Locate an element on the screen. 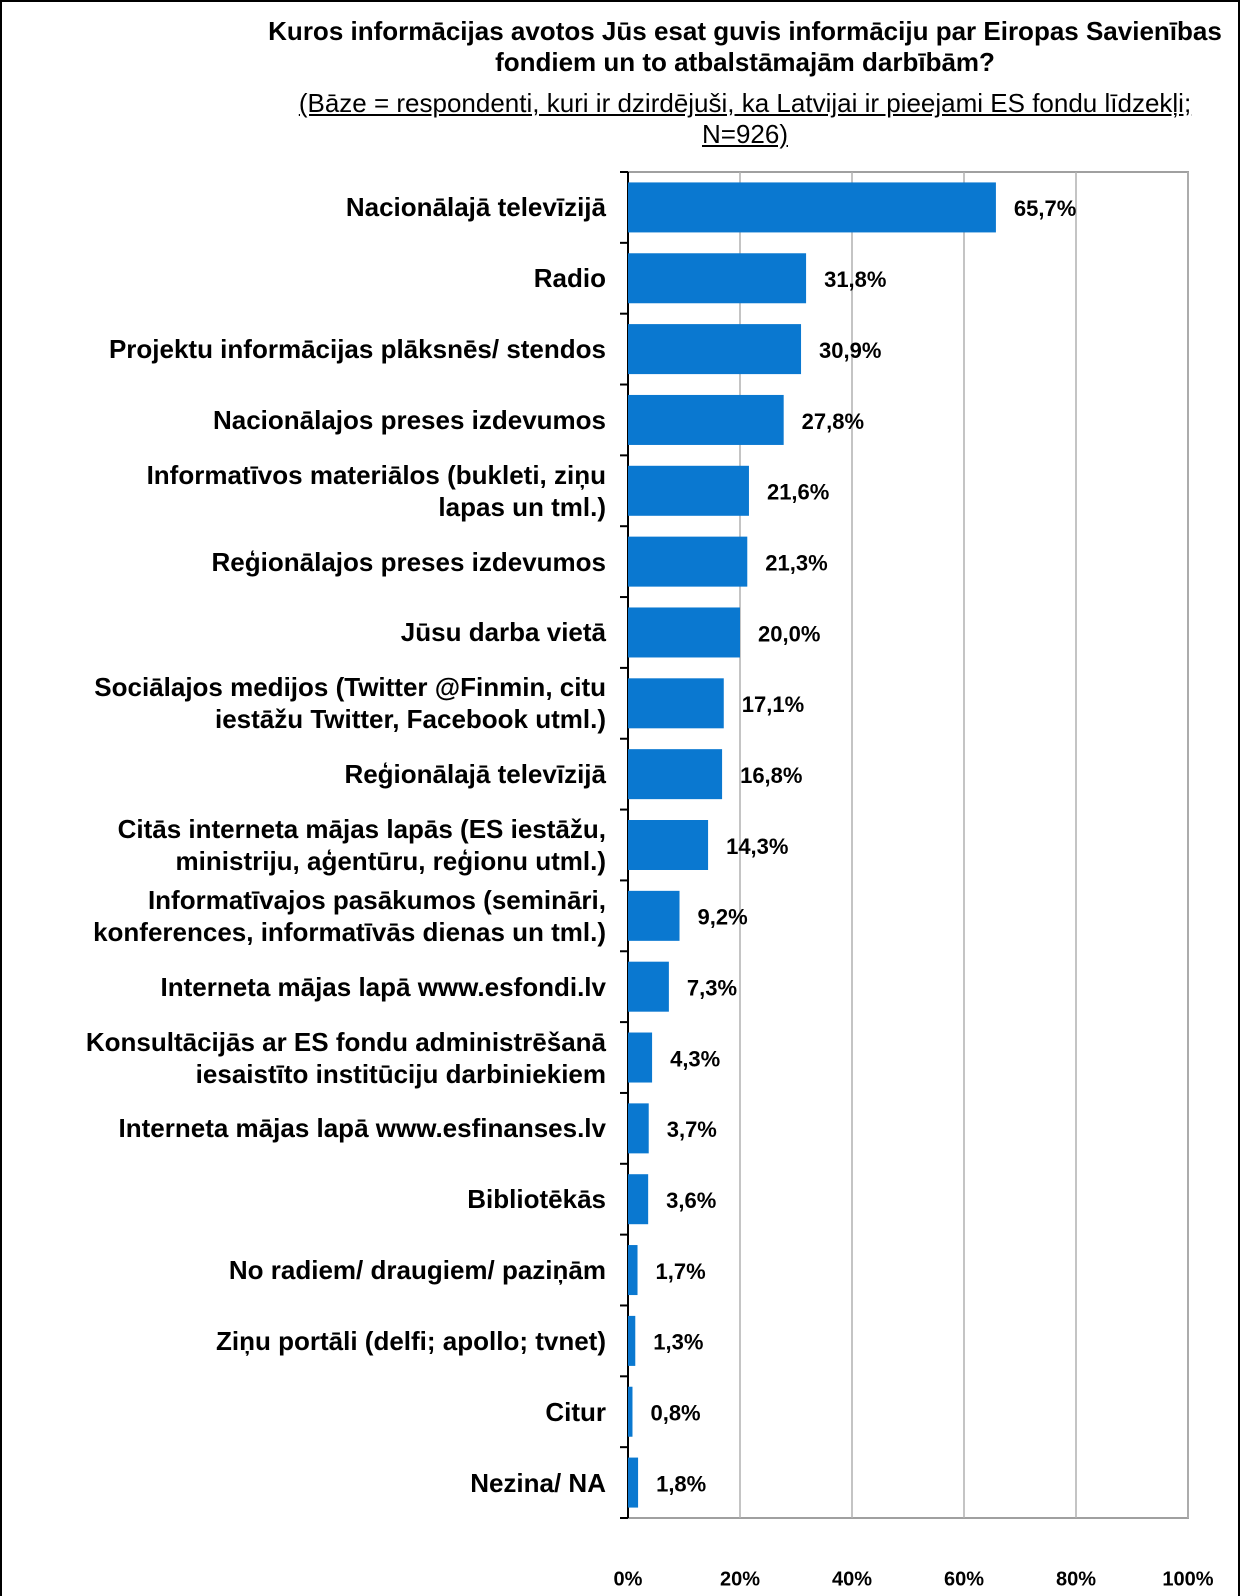 The height and width of the screenshot is (1596, 1242). value-label: 16,8% is located at coordinates (771, 775).